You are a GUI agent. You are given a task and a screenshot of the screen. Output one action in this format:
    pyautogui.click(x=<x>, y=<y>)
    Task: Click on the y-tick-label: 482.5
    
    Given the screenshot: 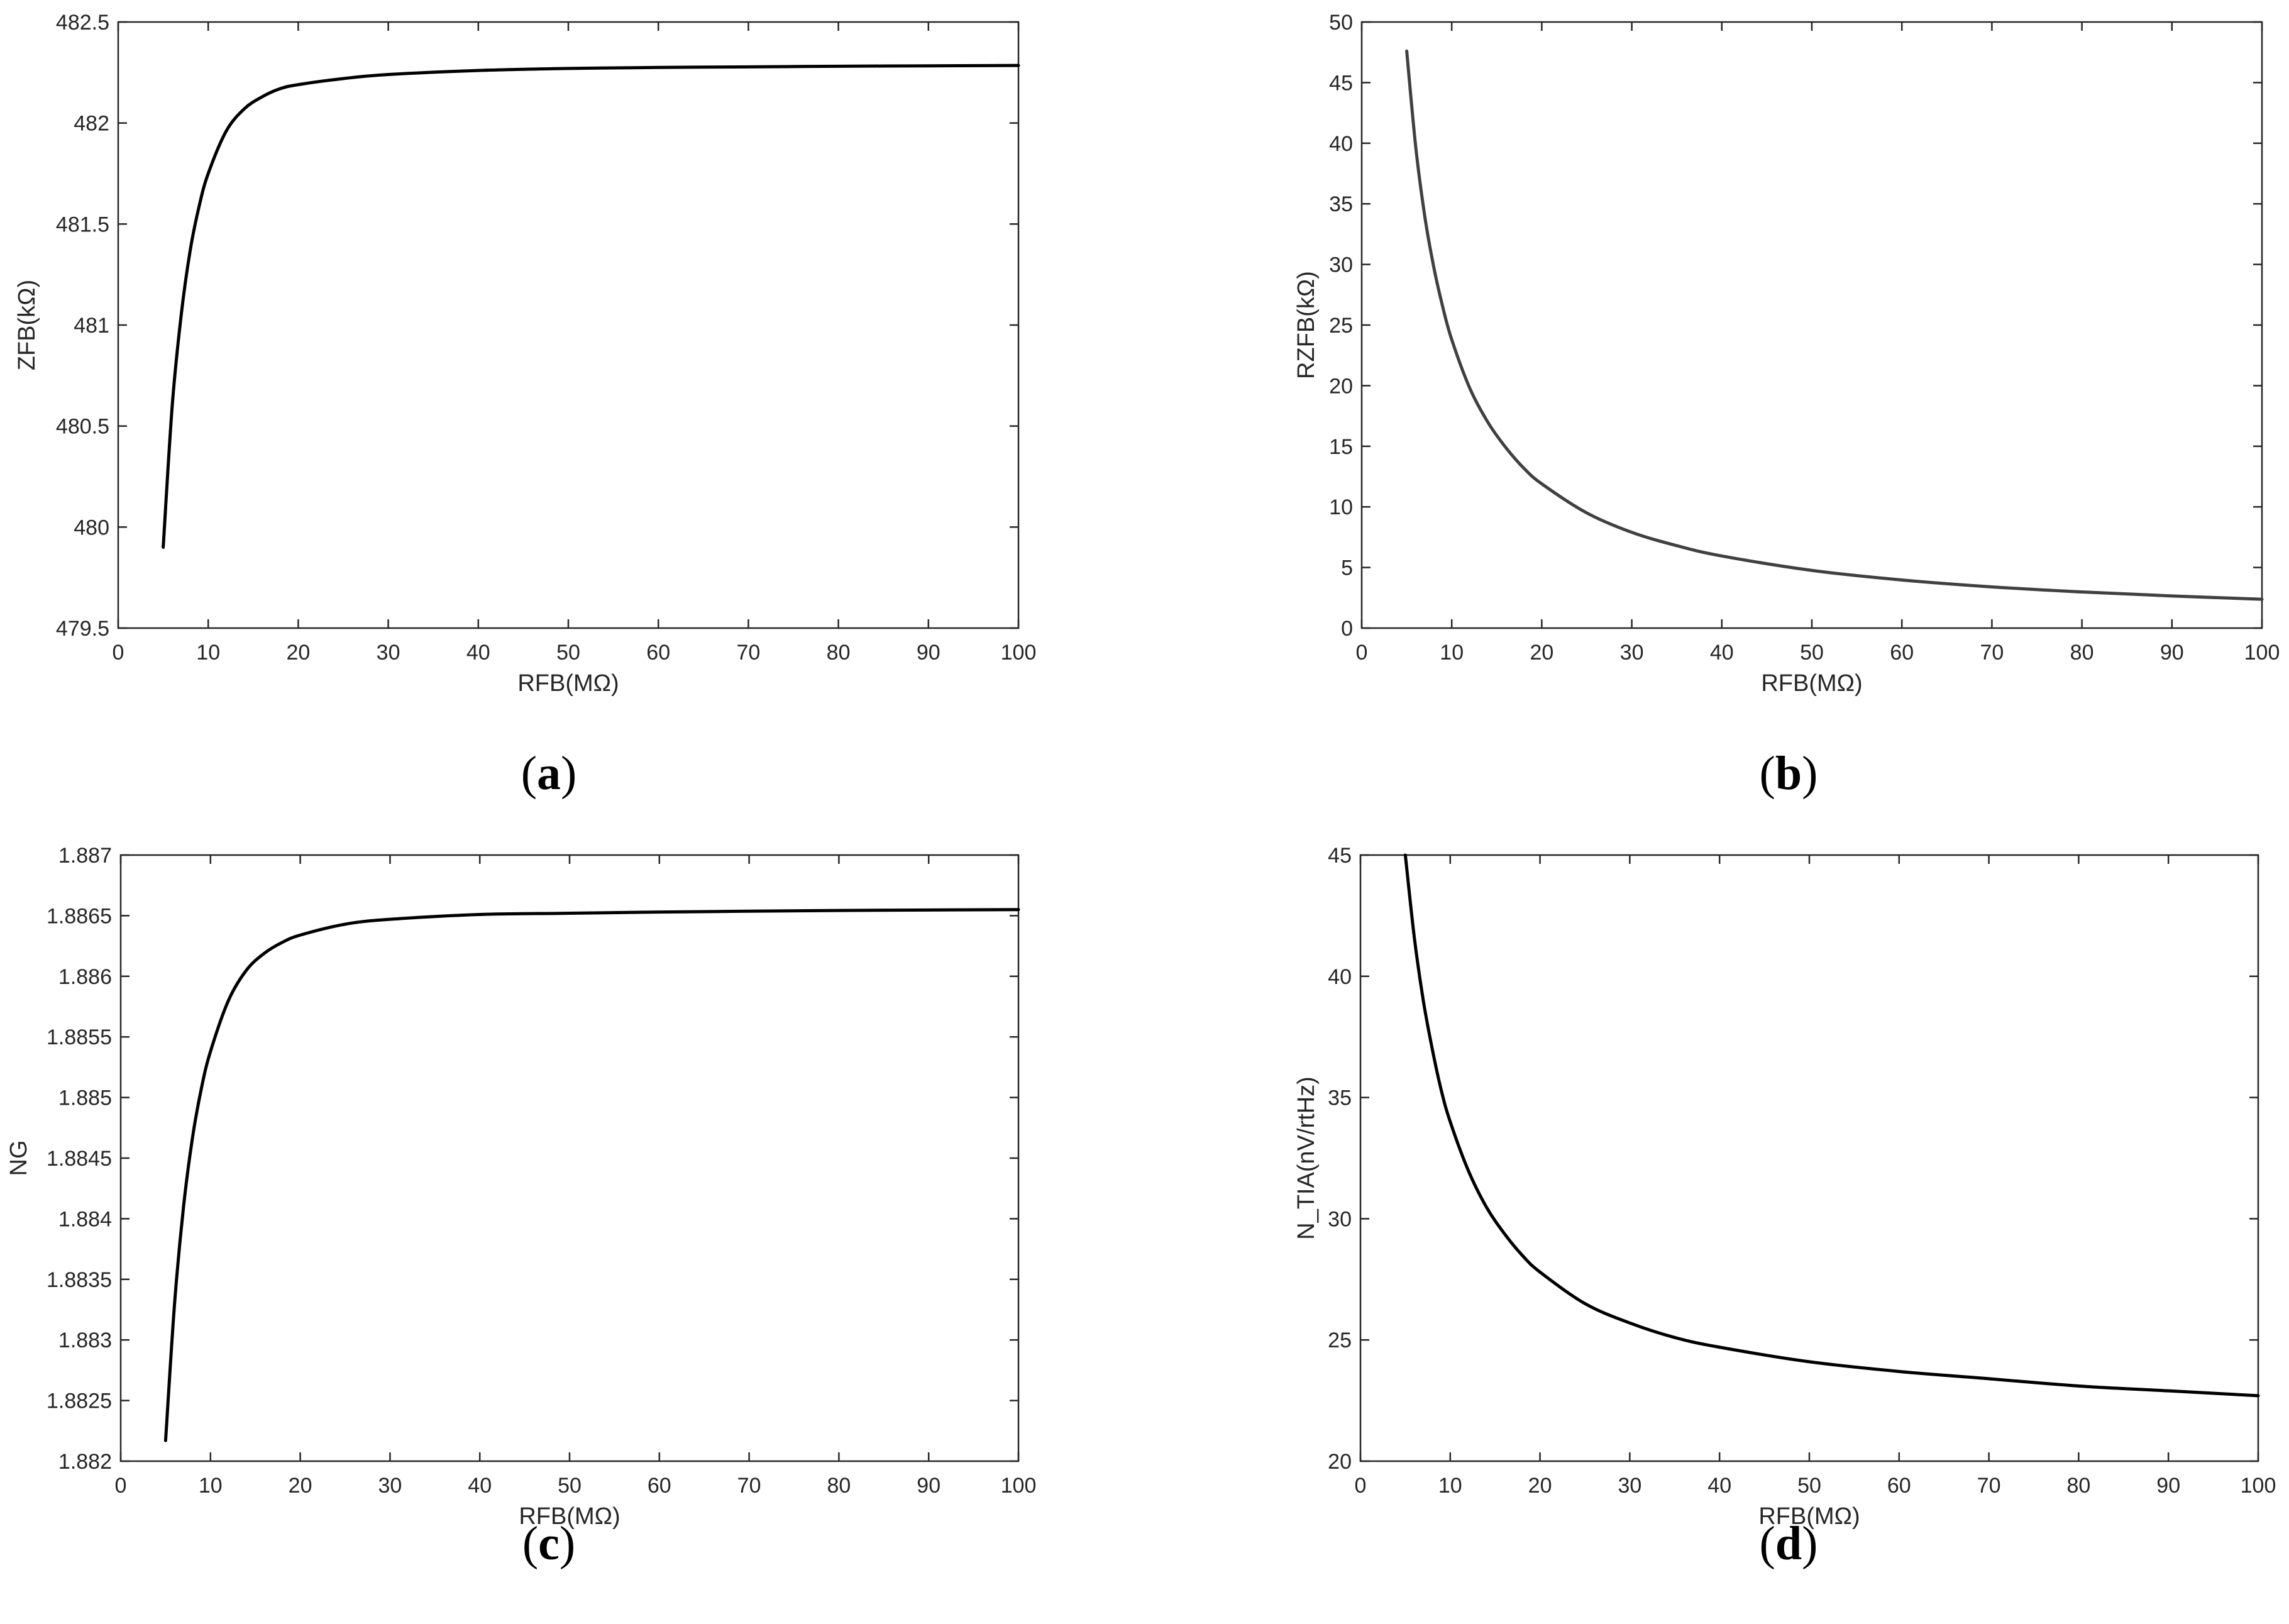 What is the action you would take?
    pyautogui.click(x=82, y=23)
    